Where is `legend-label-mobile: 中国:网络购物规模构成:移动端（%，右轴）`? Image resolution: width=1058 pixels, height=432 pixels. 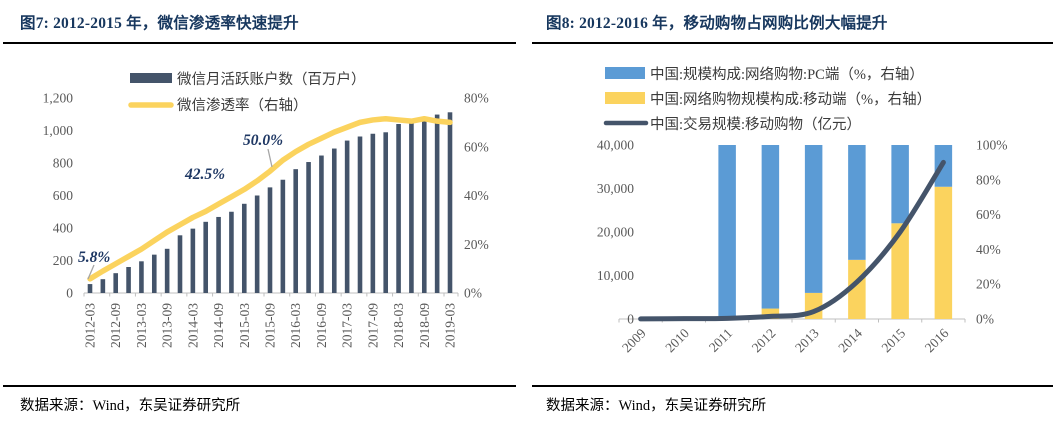
legend-label-mobile: 中国:网络购物规模构成:移动端（%，右轴） is located at coordinates (790, 99).